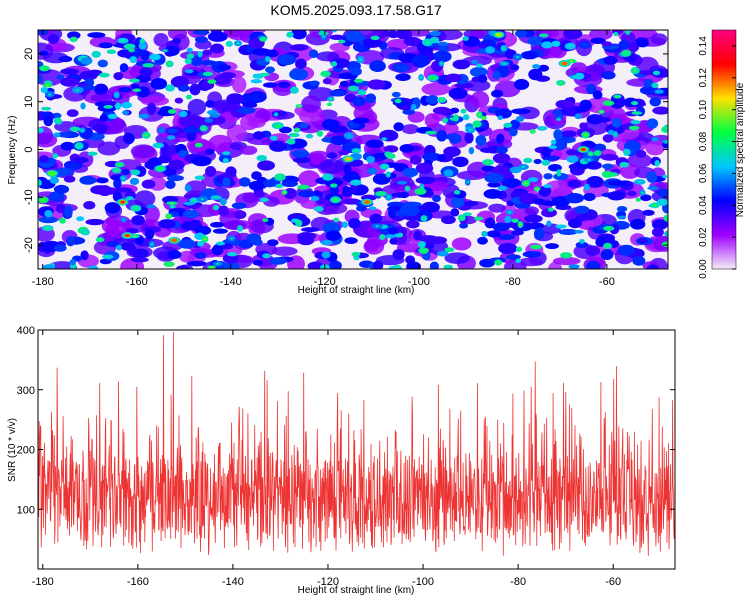 The width and height of the screenshot is (750, 600). What do you see at coordinates (703, 46) in the screenshot?
I see `colorbar-tick-label: 0.14` at bounding box center [703, 46].